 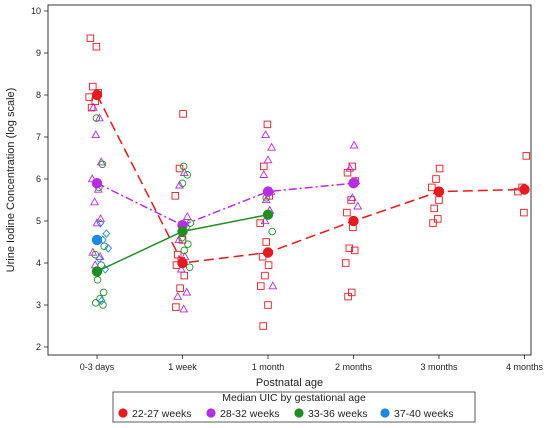 What do you see at coordinates (182, 367) in the screenshot?
I see `x-tick-label: 1 week` at bounding box center [182, 367].